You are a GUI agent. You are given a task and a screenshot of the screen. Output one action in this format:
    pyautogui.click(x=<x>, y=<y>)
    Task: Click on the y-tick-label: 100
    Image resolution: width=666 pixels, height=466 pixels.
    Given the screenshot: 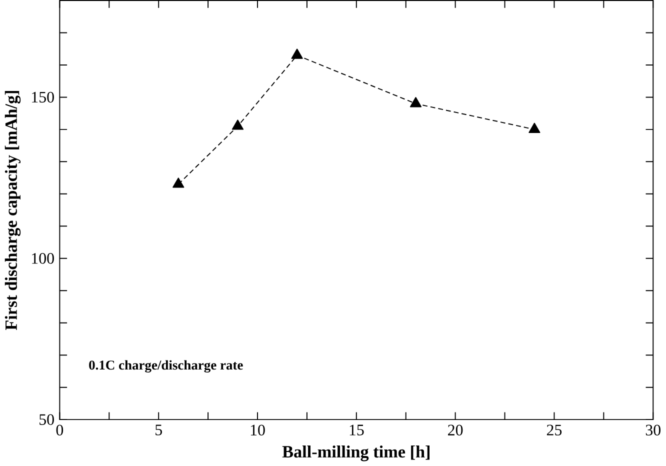 What is the action you would take?
    pyautogui.click(x=43, y=258)
    